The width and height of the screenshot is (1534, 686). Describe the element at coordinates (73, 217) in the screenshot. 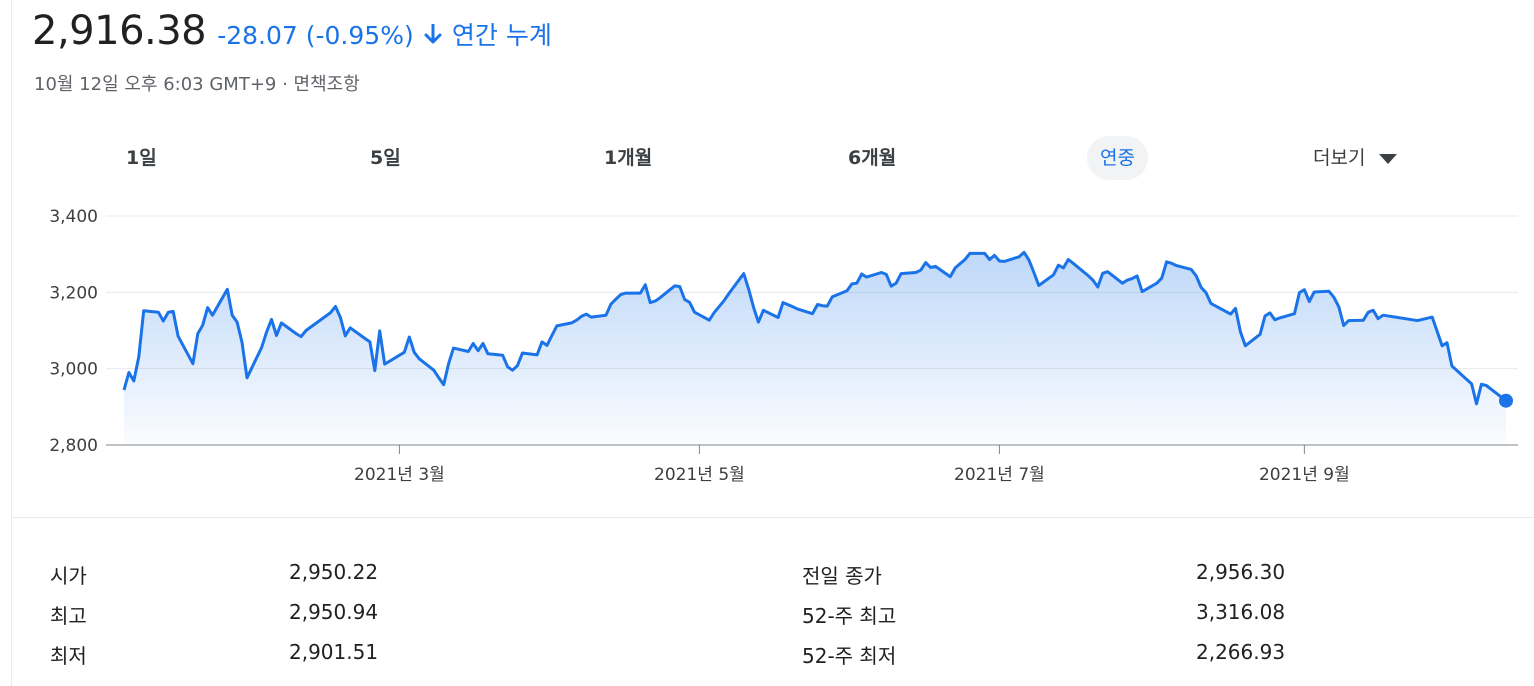

I see `y-tick-label: 3,400` at that location.